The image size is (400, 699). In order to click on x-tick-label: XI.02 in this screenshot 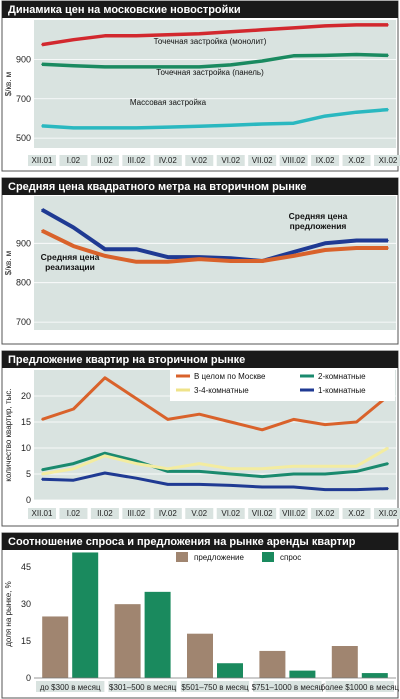, I will do `click(388, 513)`.